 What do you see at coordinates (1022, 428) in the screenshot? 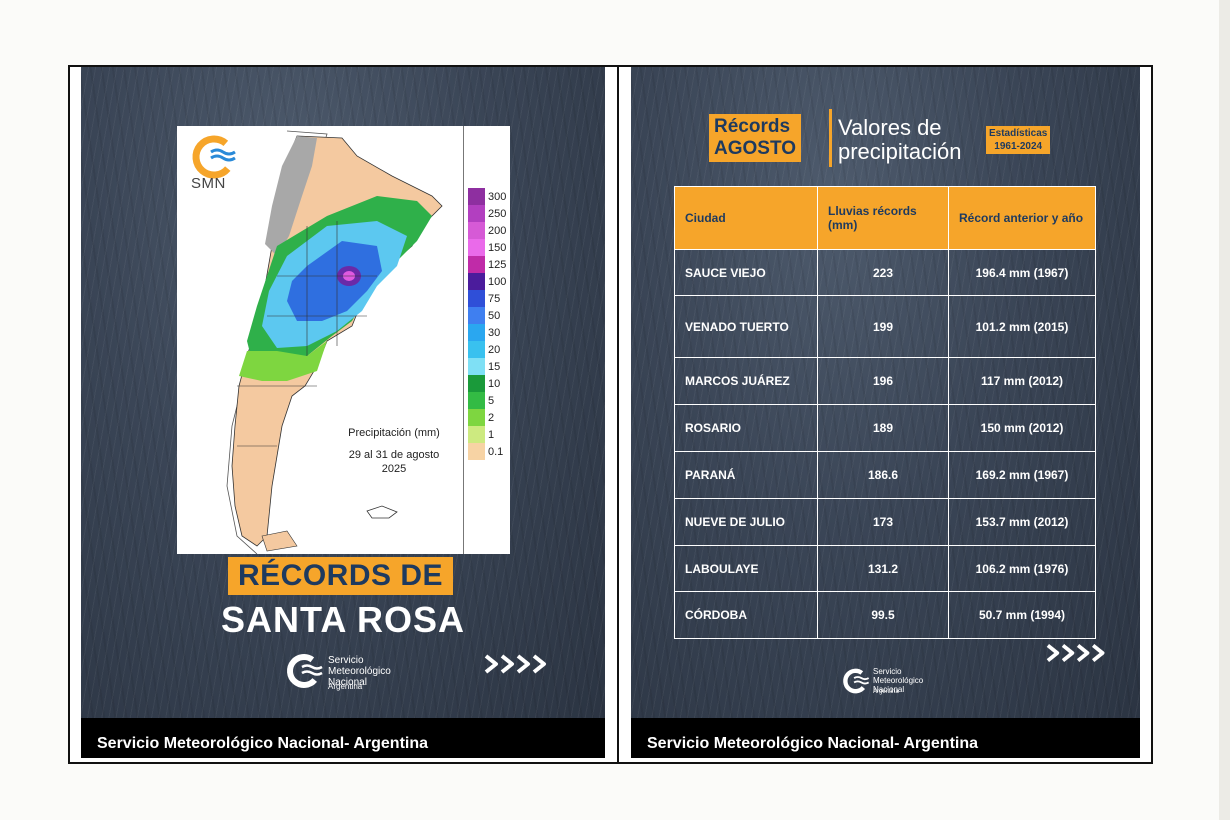
I see `previous-record-cell: 150 mm (2012)` at bounding box center [1022, 428].